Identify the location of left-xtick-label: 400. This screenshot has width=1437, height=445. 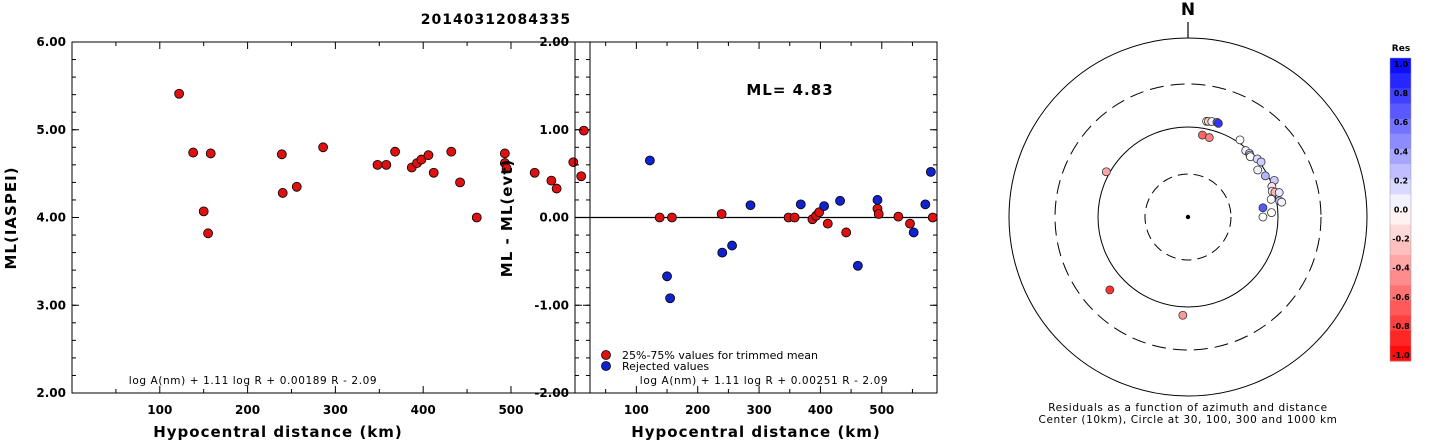
(423, 410).